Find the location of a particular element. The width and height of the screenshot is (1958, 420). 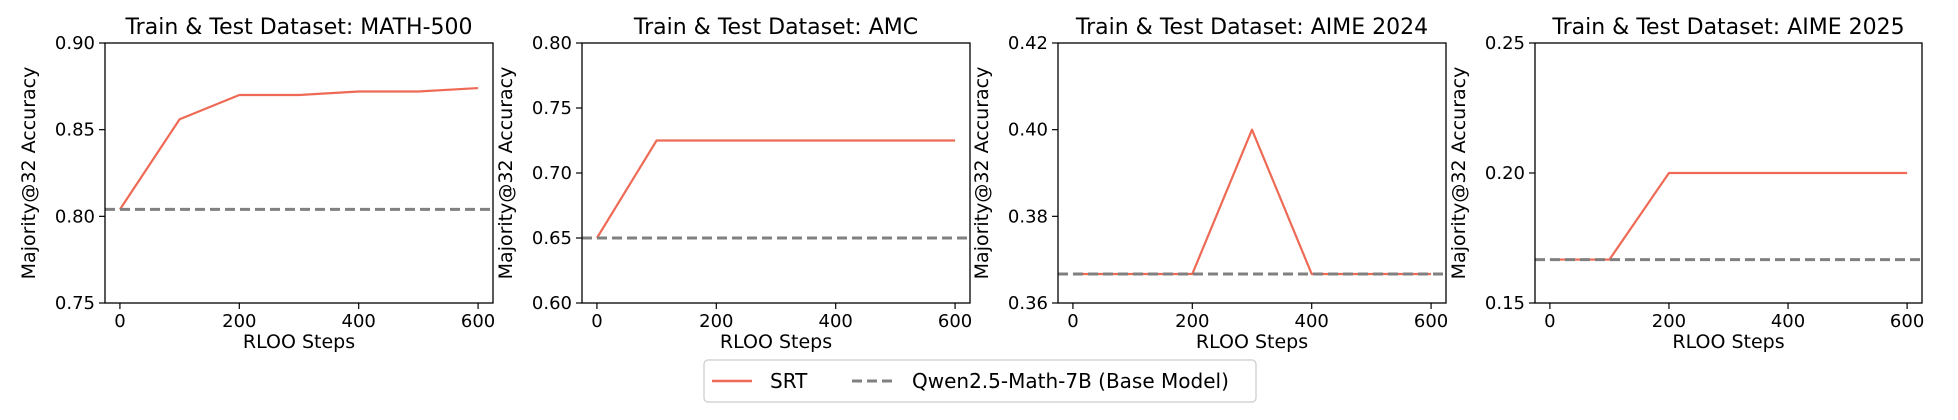

y-tick-label: 0.90 is located at coordinates (75, 43).